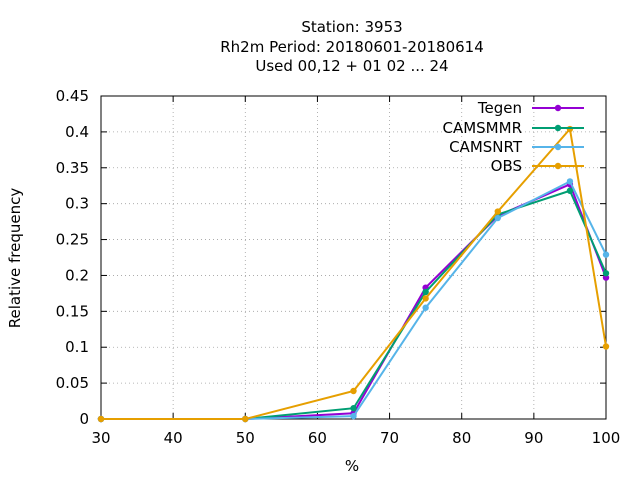 This screenshot has height=480, width=640. I want to click on legend-item: CAMSMMR, so click(513, 128).